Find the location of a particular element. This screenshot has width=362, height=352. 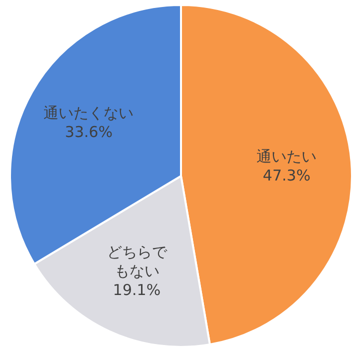

slice-label: どちらでもない is located at coordinates (137, 261).